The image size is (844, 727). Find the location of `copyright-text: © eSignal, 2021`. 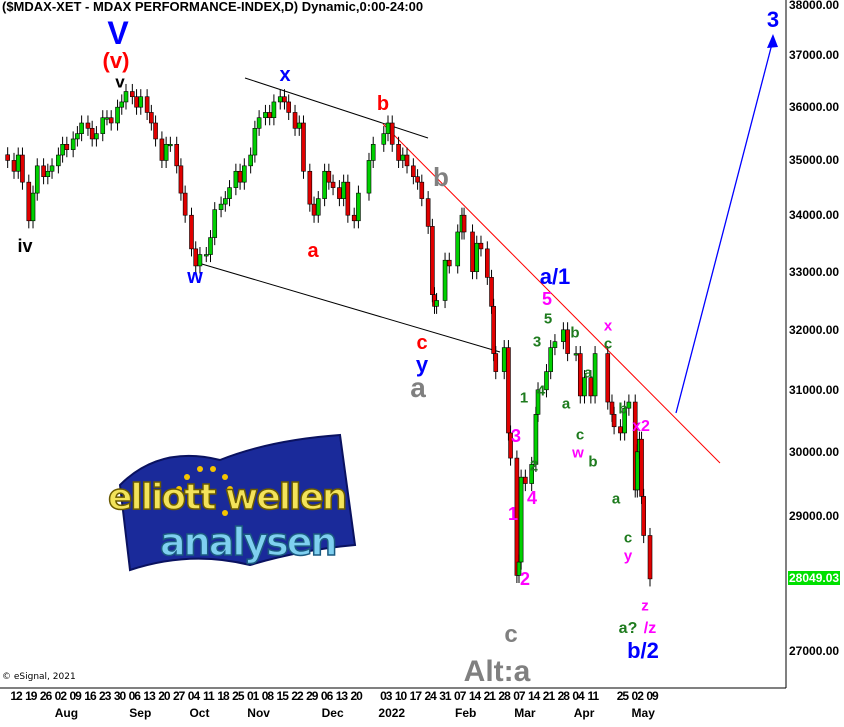

copyright-text: © eSignal, 2021 is located at coordinates (39, 677).